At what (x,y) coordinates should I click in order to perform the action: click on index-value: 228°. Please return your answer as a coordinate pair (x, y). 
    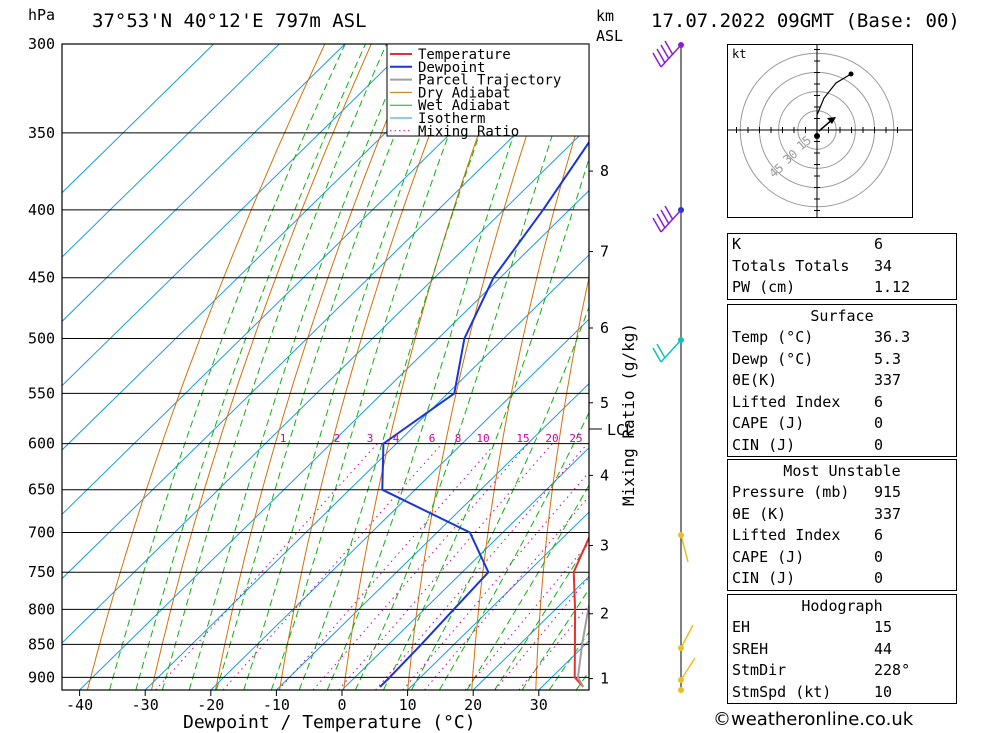
    Looking at the image, I should click on (892, 670).